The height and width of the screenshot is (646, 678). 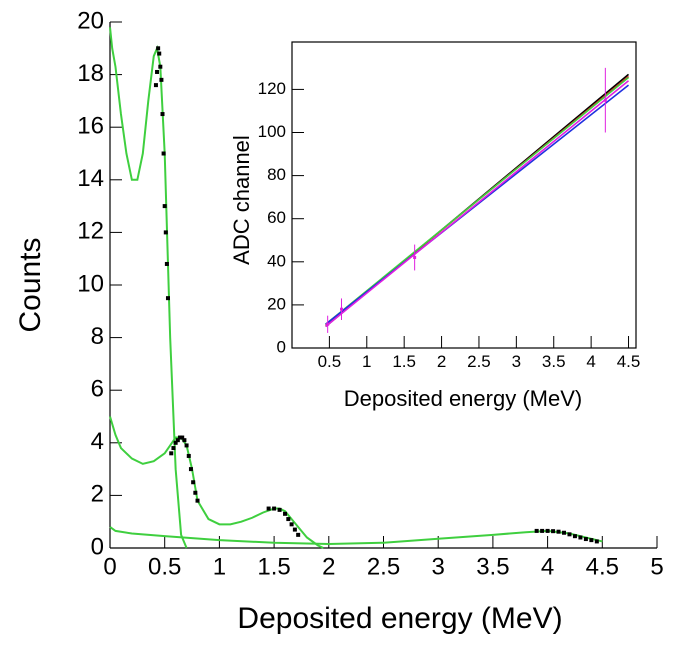 I want to click on y-tick-label: 40, so click(x=276, y=260).